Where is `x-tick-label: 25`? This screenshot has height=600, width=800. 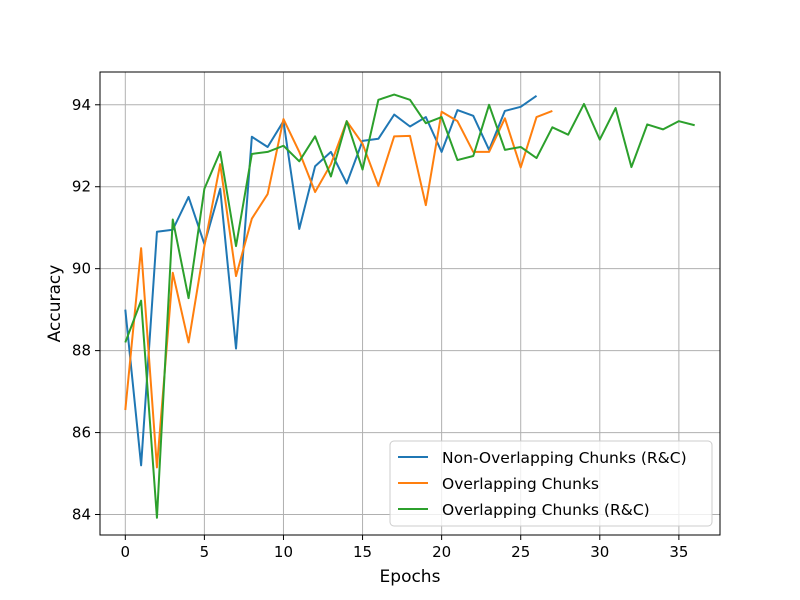 x-tick-label: 25 is located at coordinates (520, 552).